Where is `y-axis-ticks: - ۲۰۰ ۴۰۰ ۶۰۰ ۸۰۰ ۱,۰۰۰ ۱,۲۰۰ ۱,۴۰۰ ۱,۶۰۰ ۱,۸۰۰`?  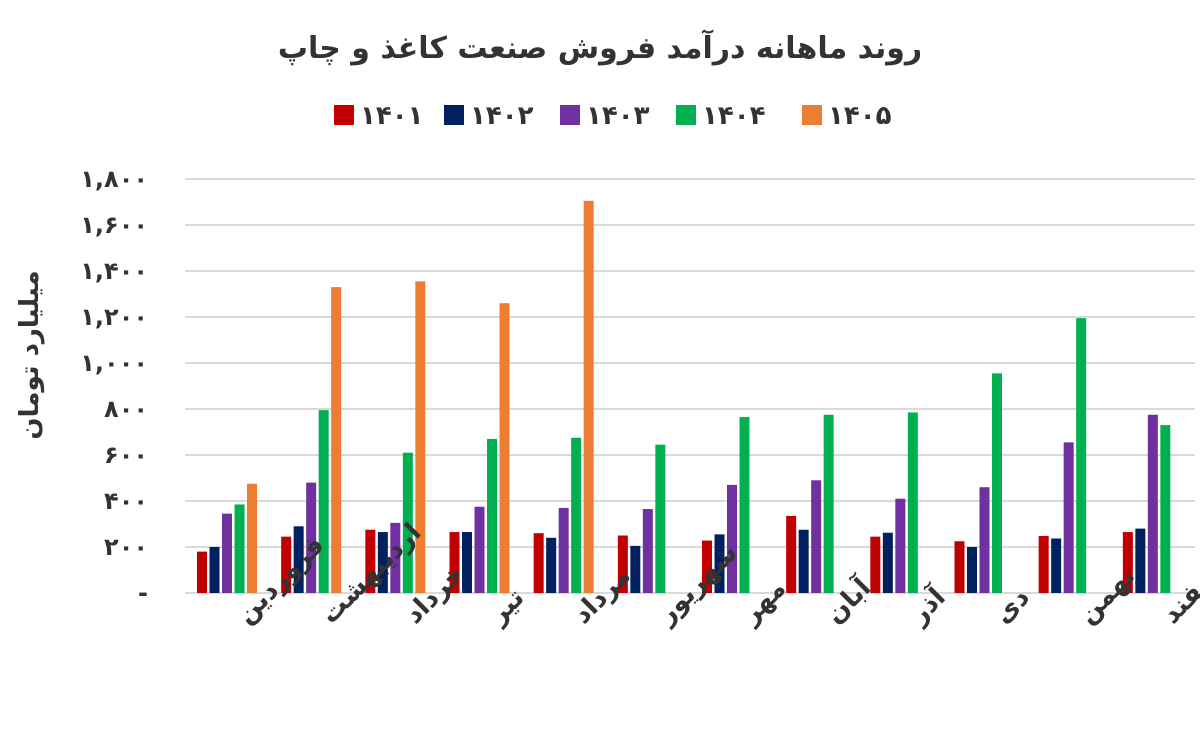 y-axis-ticks: - ۲۰۰ ۴۰۰ ۶۰۰ ۸۰۰ ۱,۰۰۰ ۱,۲۰۰ ۱,۴۰۰ ۱,۶۰۰ ۱,۸۰۰ is located at coordinates (114, 386).